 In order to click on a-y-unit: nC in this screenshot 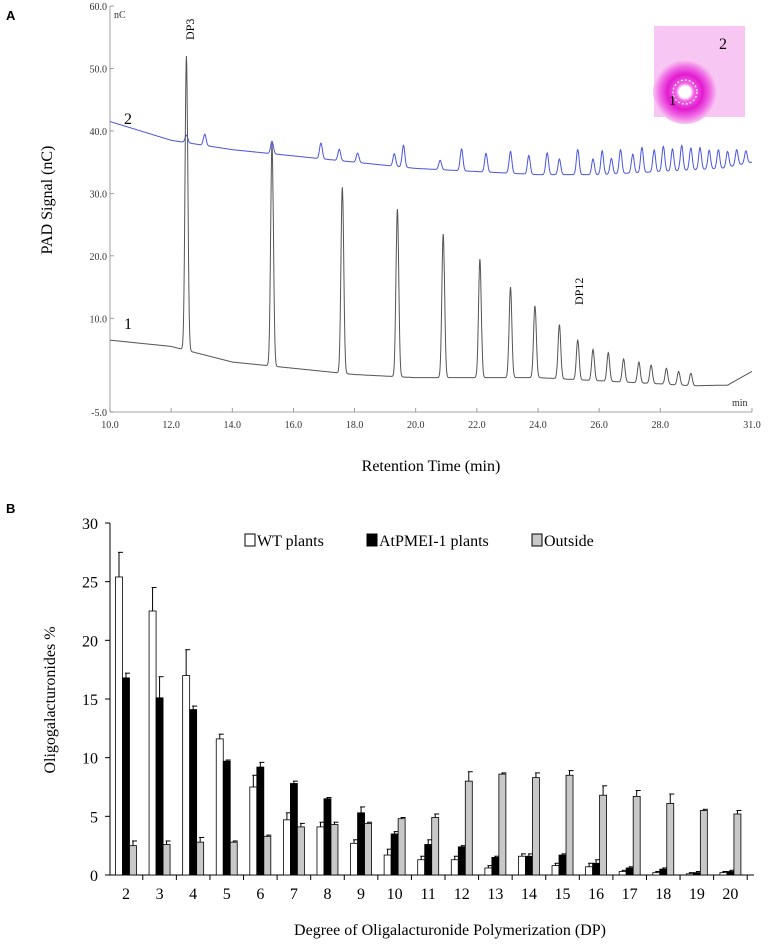, I will do `click(120, 15)`.